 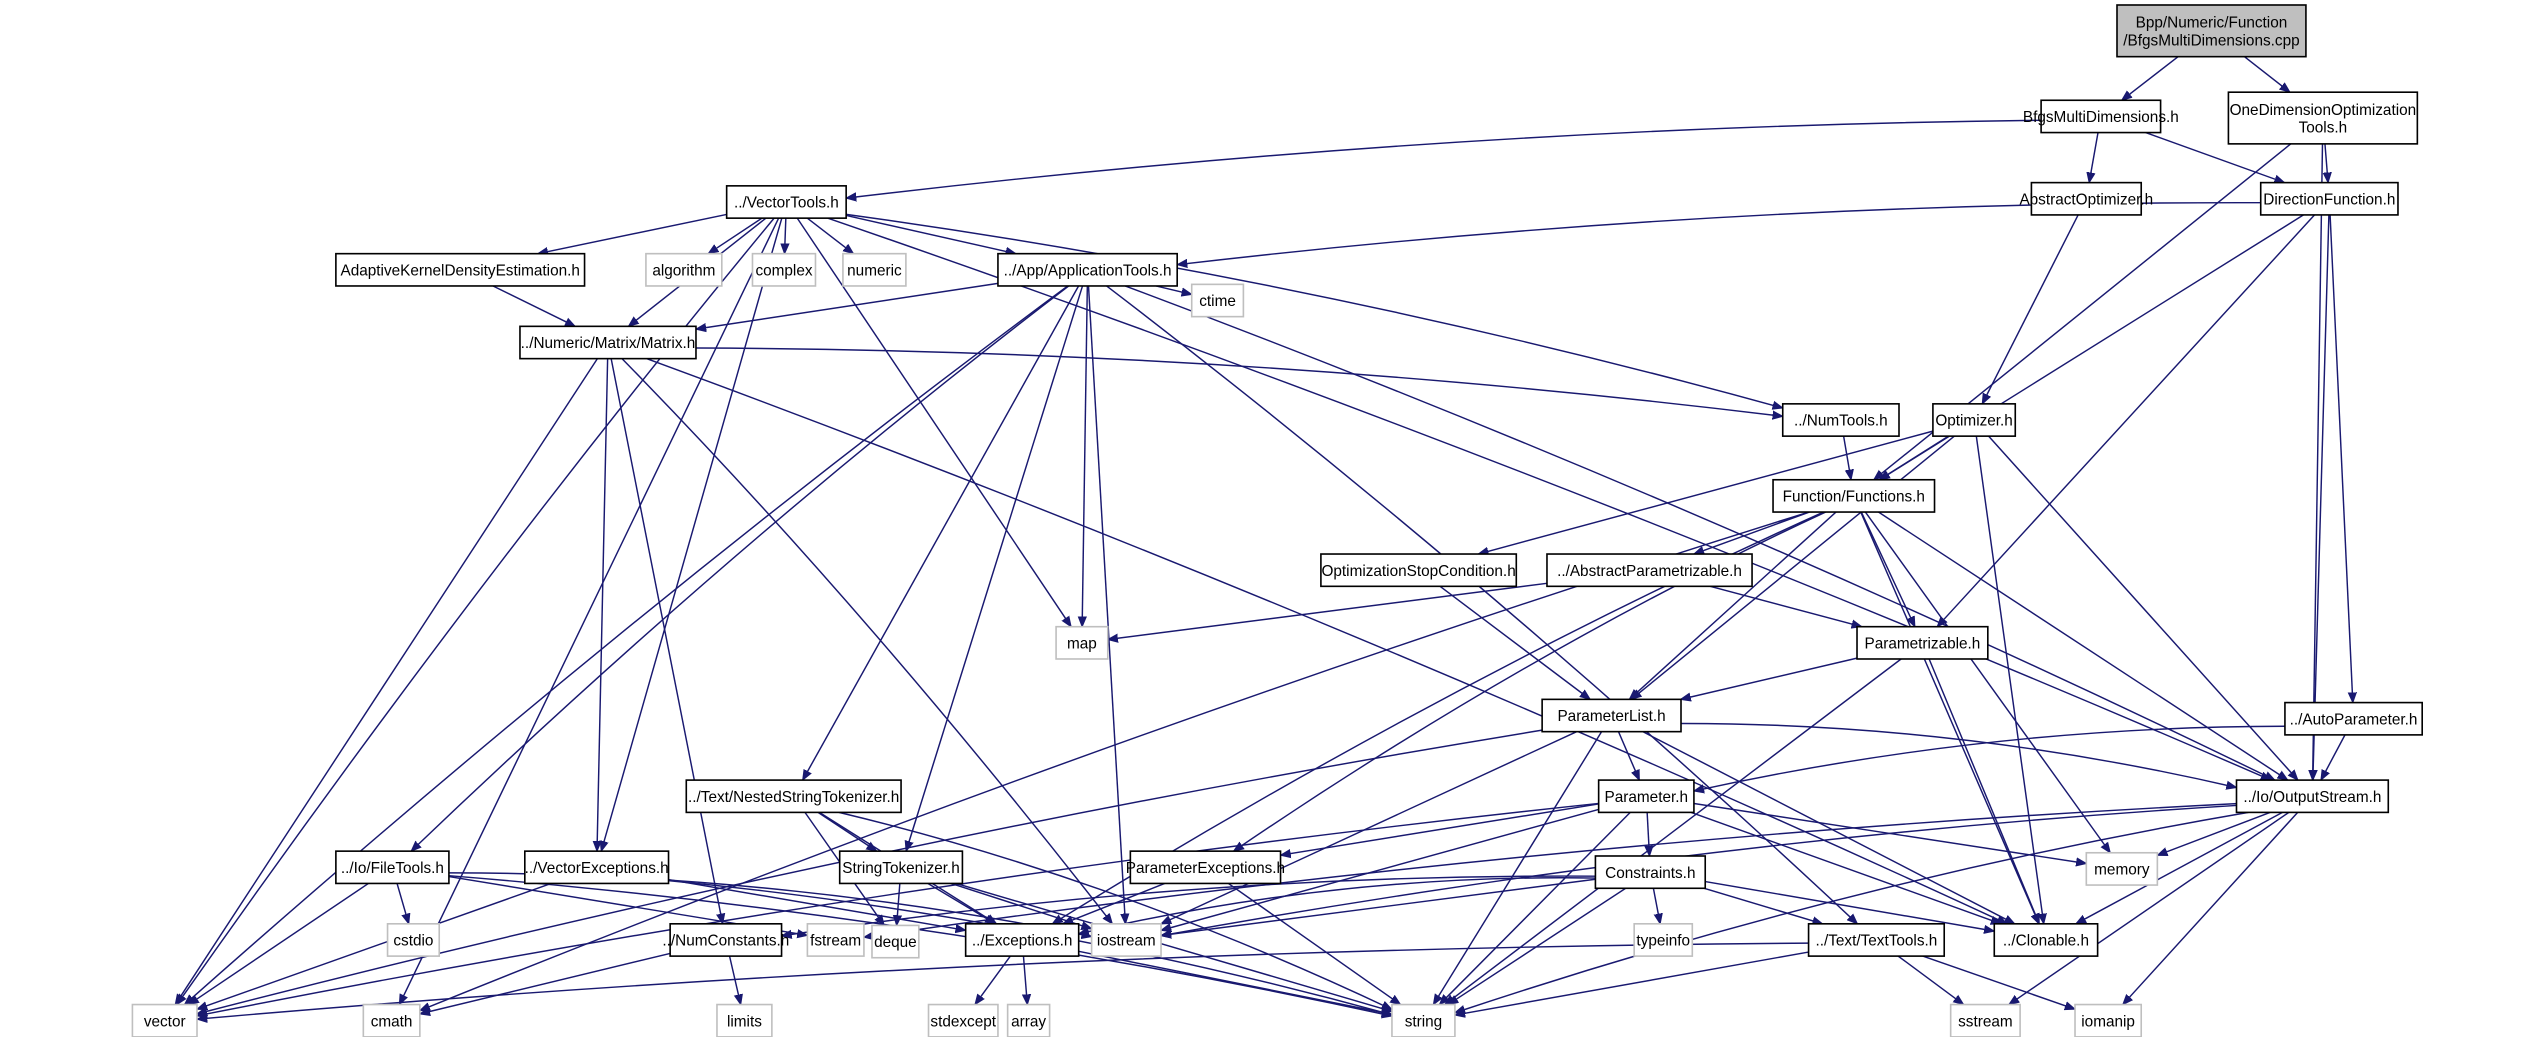 What do you see at coordinates (734, 979) in the screenshot?
I see `edge-numconst-to-limits` at bounding box center [734, 979].